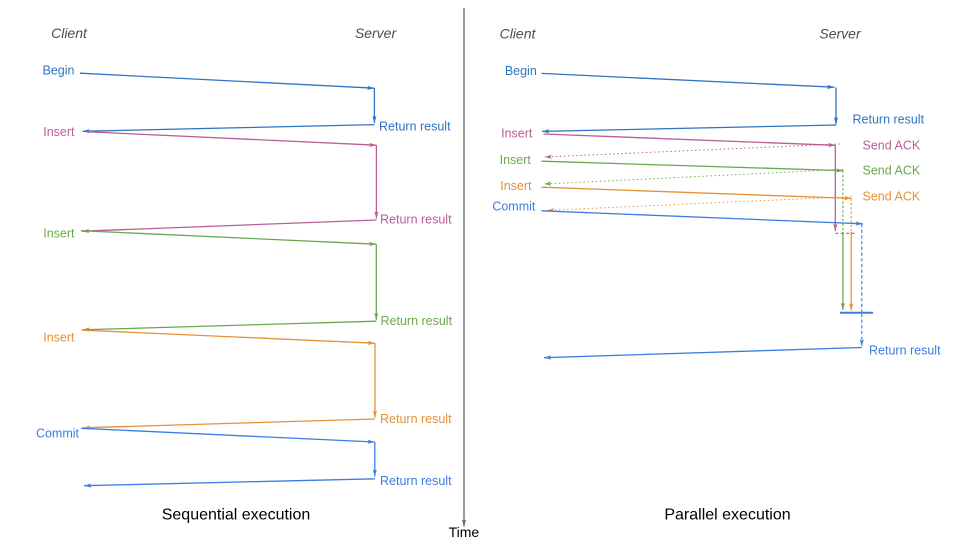 Image resolution: width=960 pixels, height=540 pixels. I want to click on svg-text: Sequential execution, so click(236, 515).